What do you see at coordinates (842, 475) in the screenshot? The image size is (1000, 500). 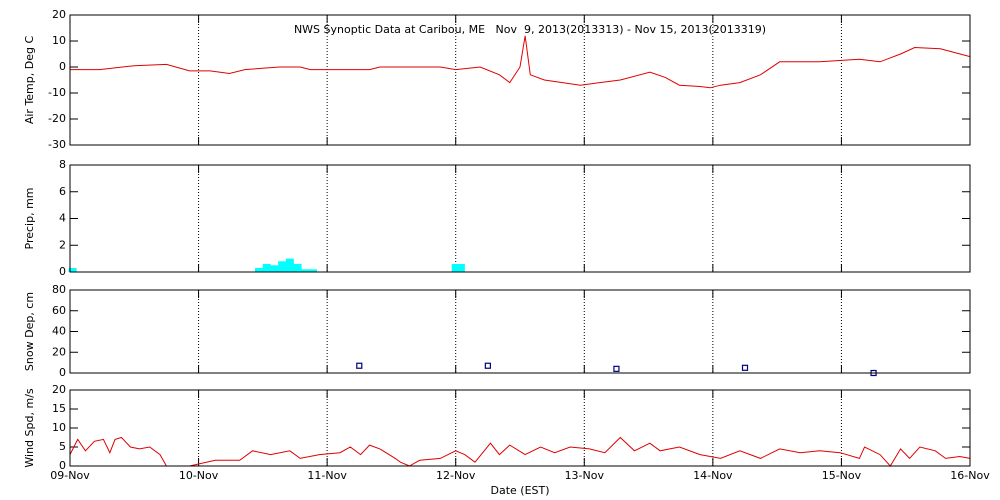 I see `x-tick-label: 15-Nov` at bounding box center [842, 475].